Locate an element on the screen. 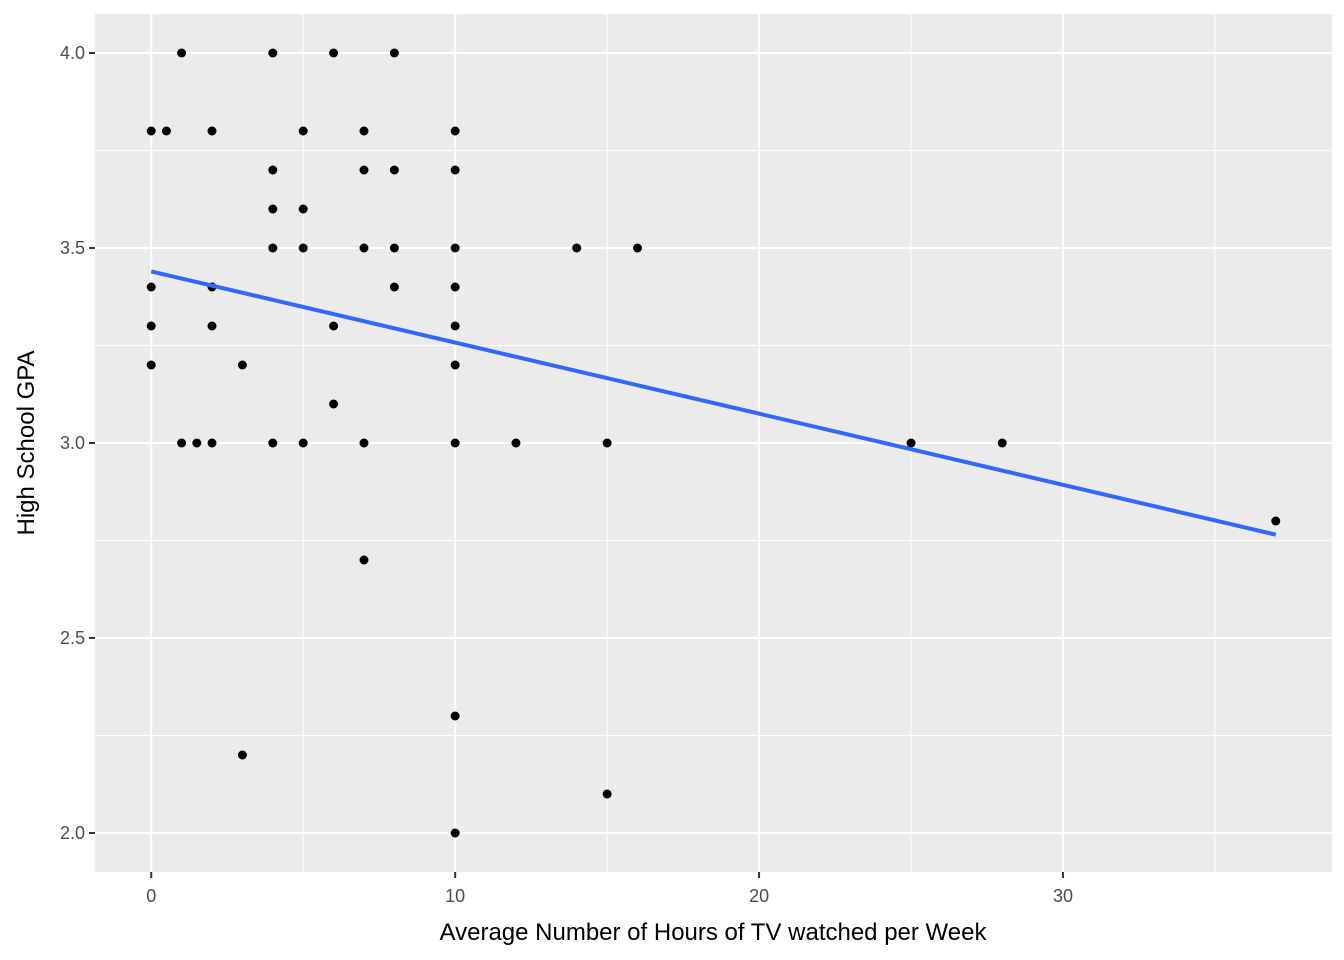 This screenshot has width=1344, height=960. y-axis-ticks: 2.0 2.5 3.0 3.5 4.0 is located at coordinates (77, 443).